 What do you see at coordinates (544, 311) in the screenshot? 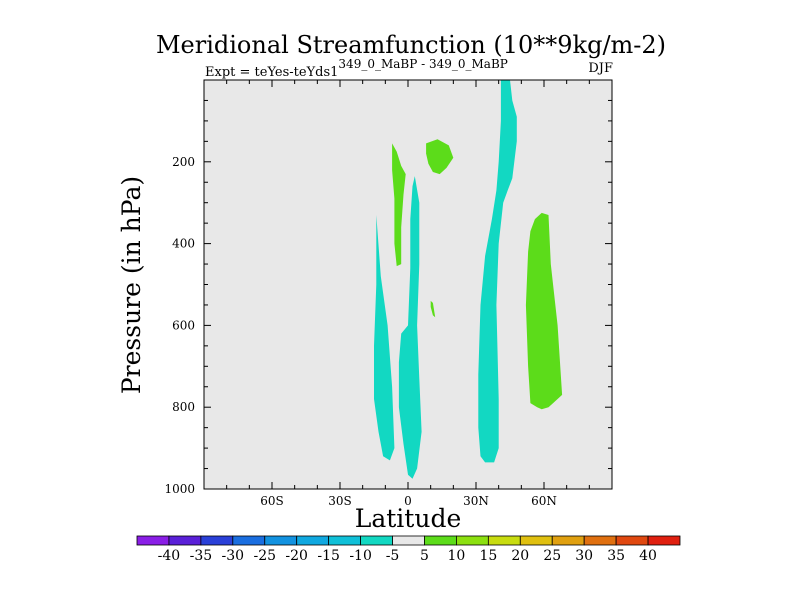
I see `contour-nh-polar-positive` at bounding box center [544, 311].